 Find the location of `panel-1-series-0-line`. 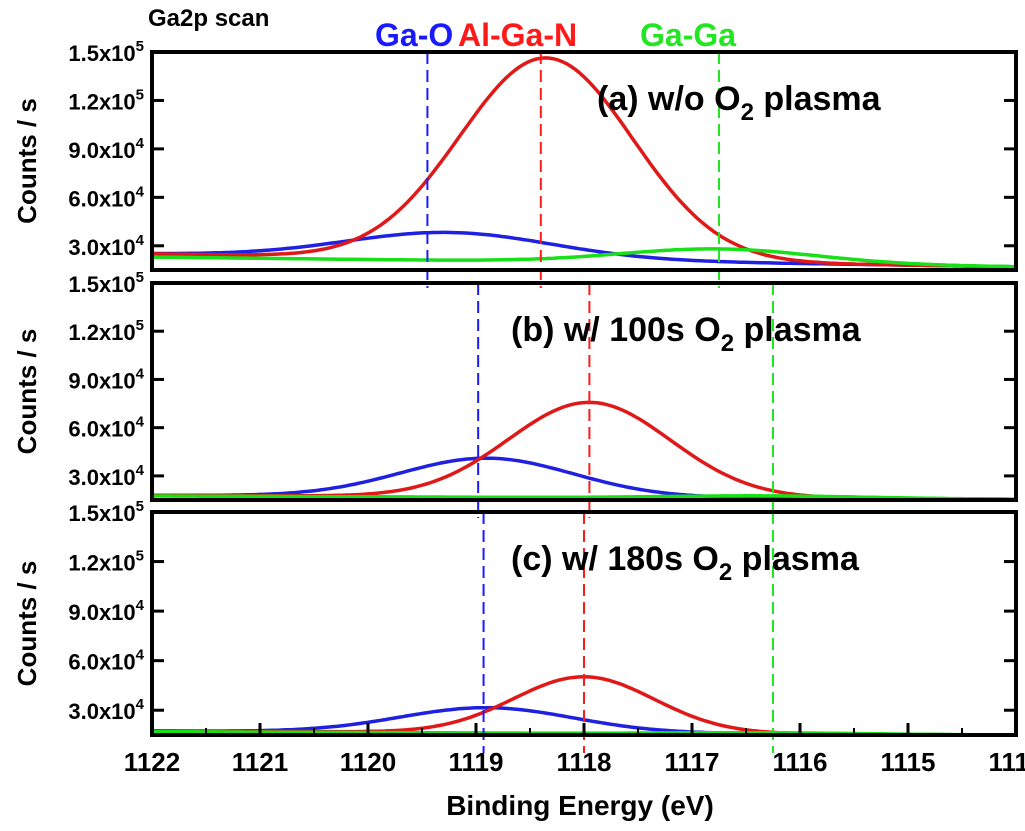

panel-1-series-0-line is located at coordinates (584, 478).